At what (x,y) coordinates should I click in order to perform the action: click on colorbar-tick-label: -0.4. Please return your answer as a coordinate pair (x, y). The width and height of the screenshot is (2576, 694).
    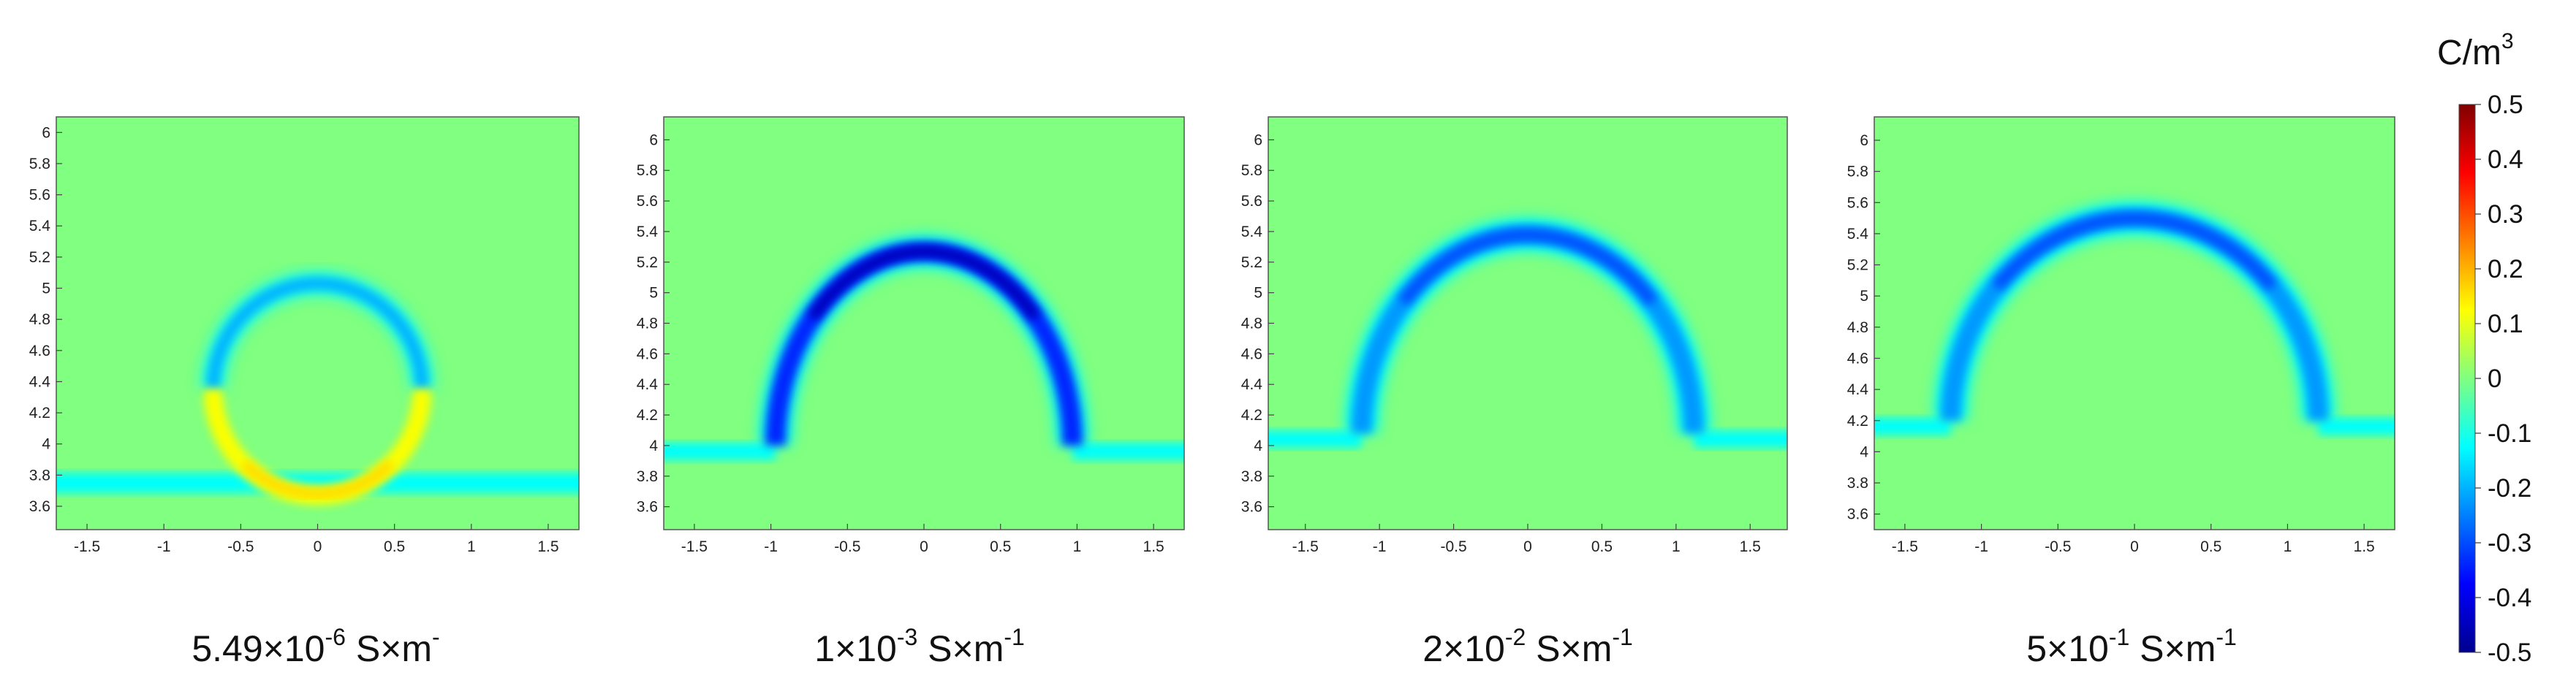
    Looking at the image, I should click on (2509, 598).